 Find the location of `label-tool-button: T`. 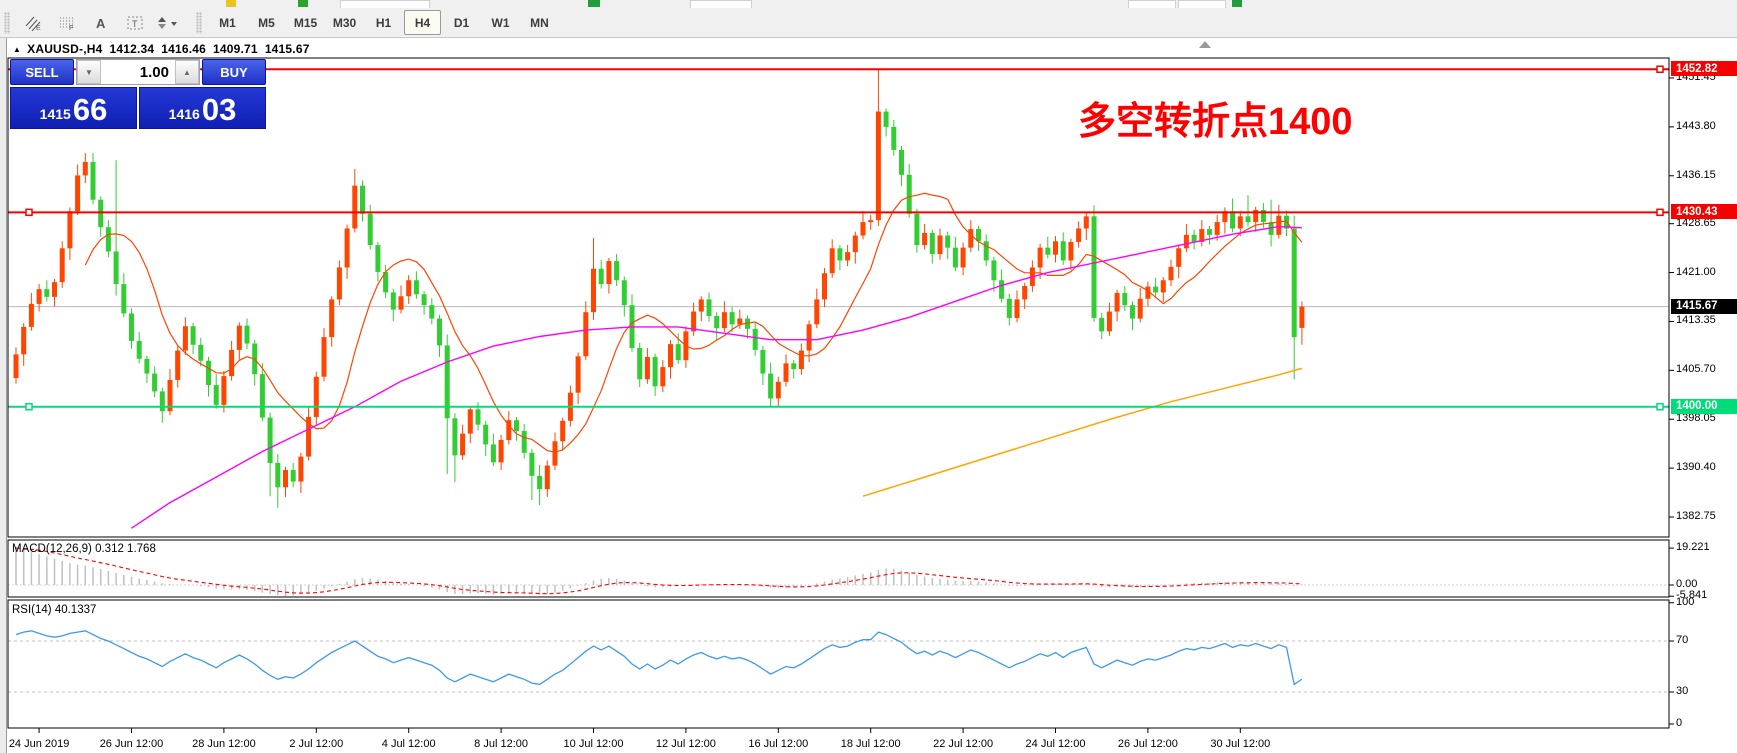

label-tool-button: T is located at coordinates (135, 23).